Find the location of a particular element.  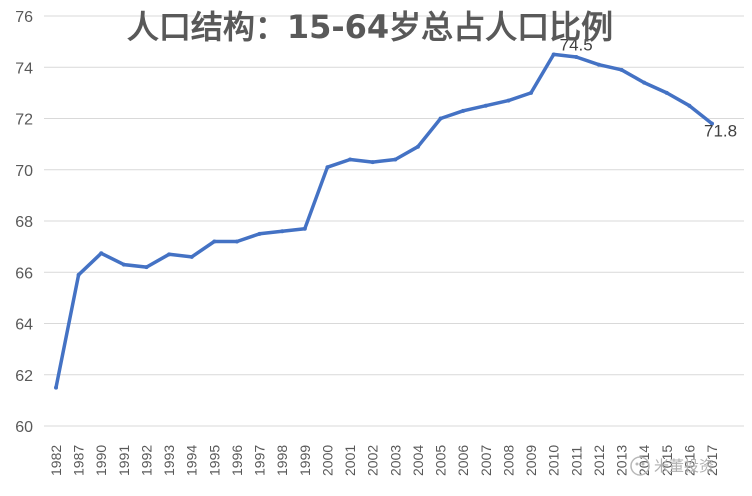

x-tick-label: 2007 is located at coordinates (486, 460).